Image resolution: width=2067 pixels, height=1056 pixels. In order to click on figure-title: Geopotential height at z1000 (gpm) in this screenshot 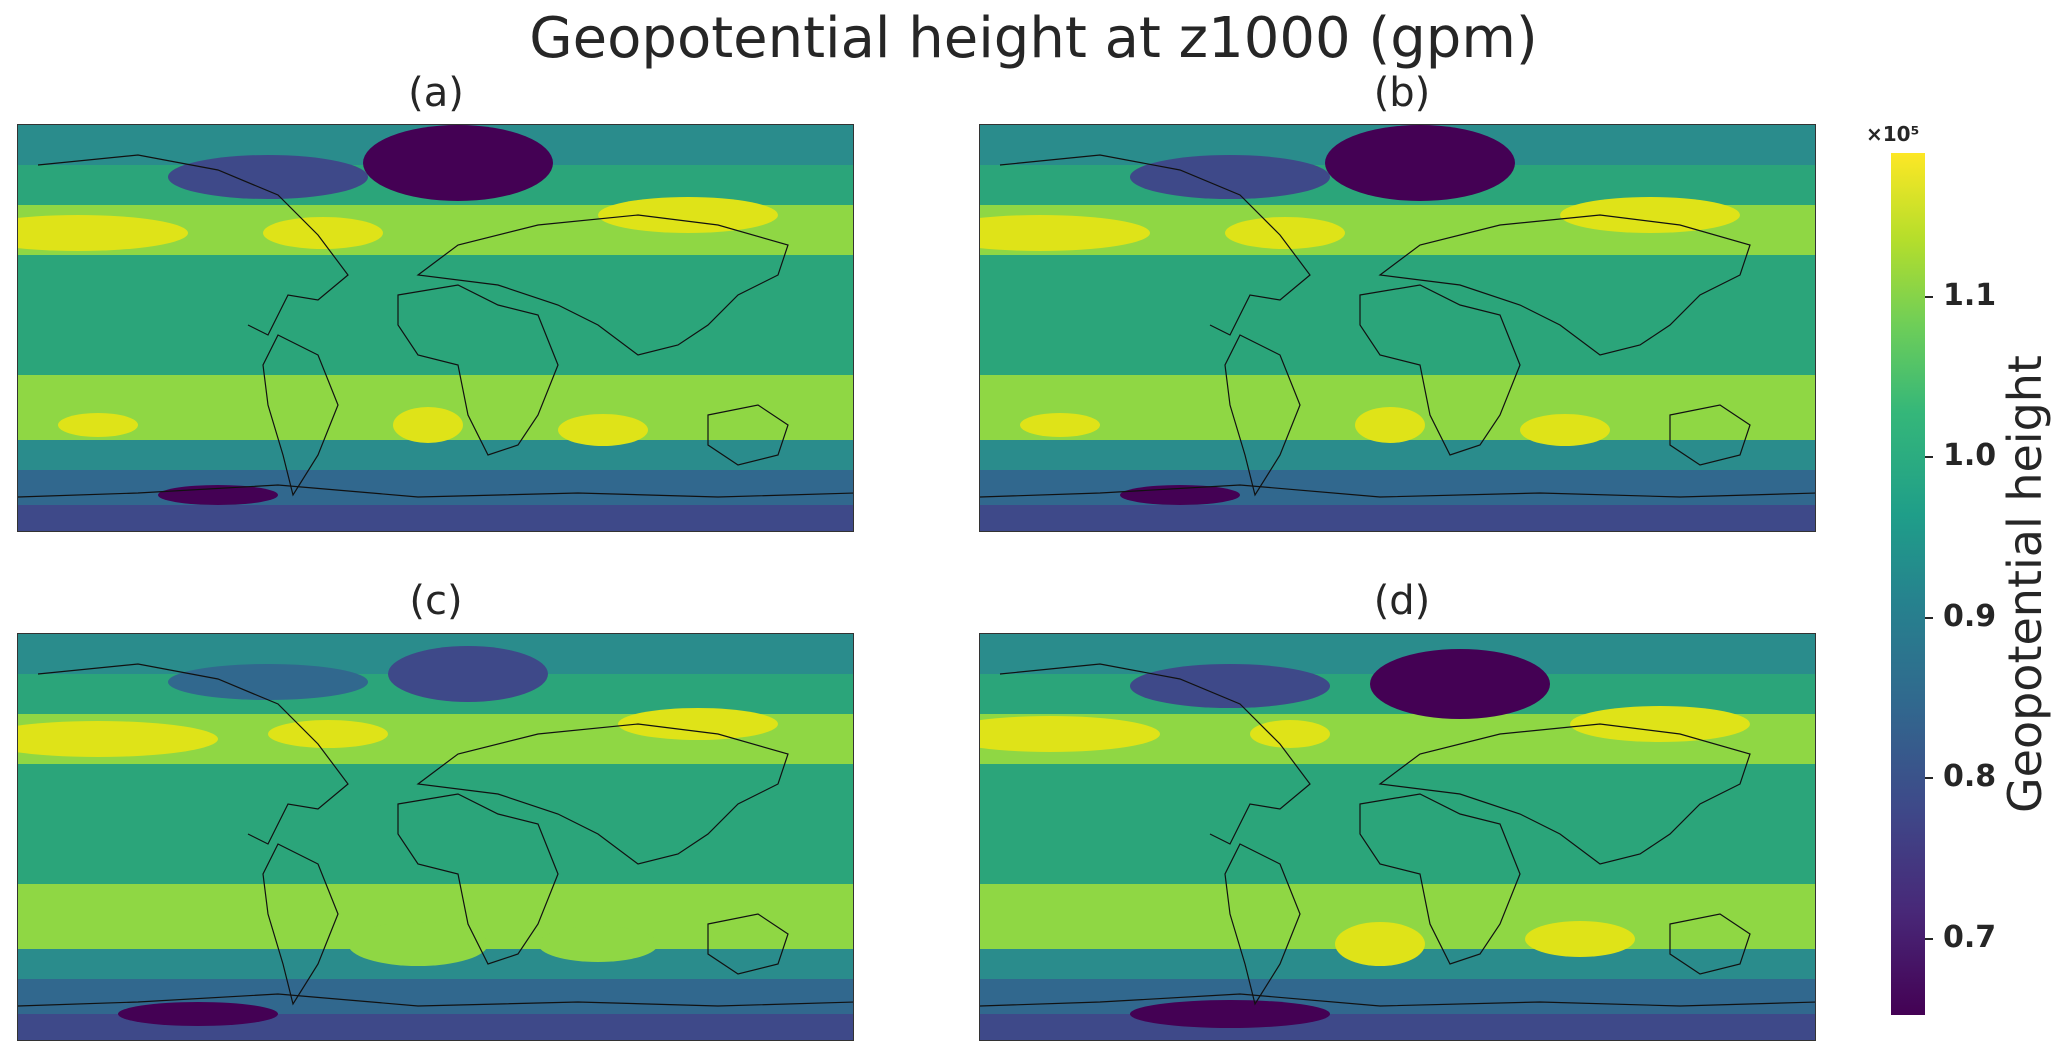, I will do `click(1033, 38)`.